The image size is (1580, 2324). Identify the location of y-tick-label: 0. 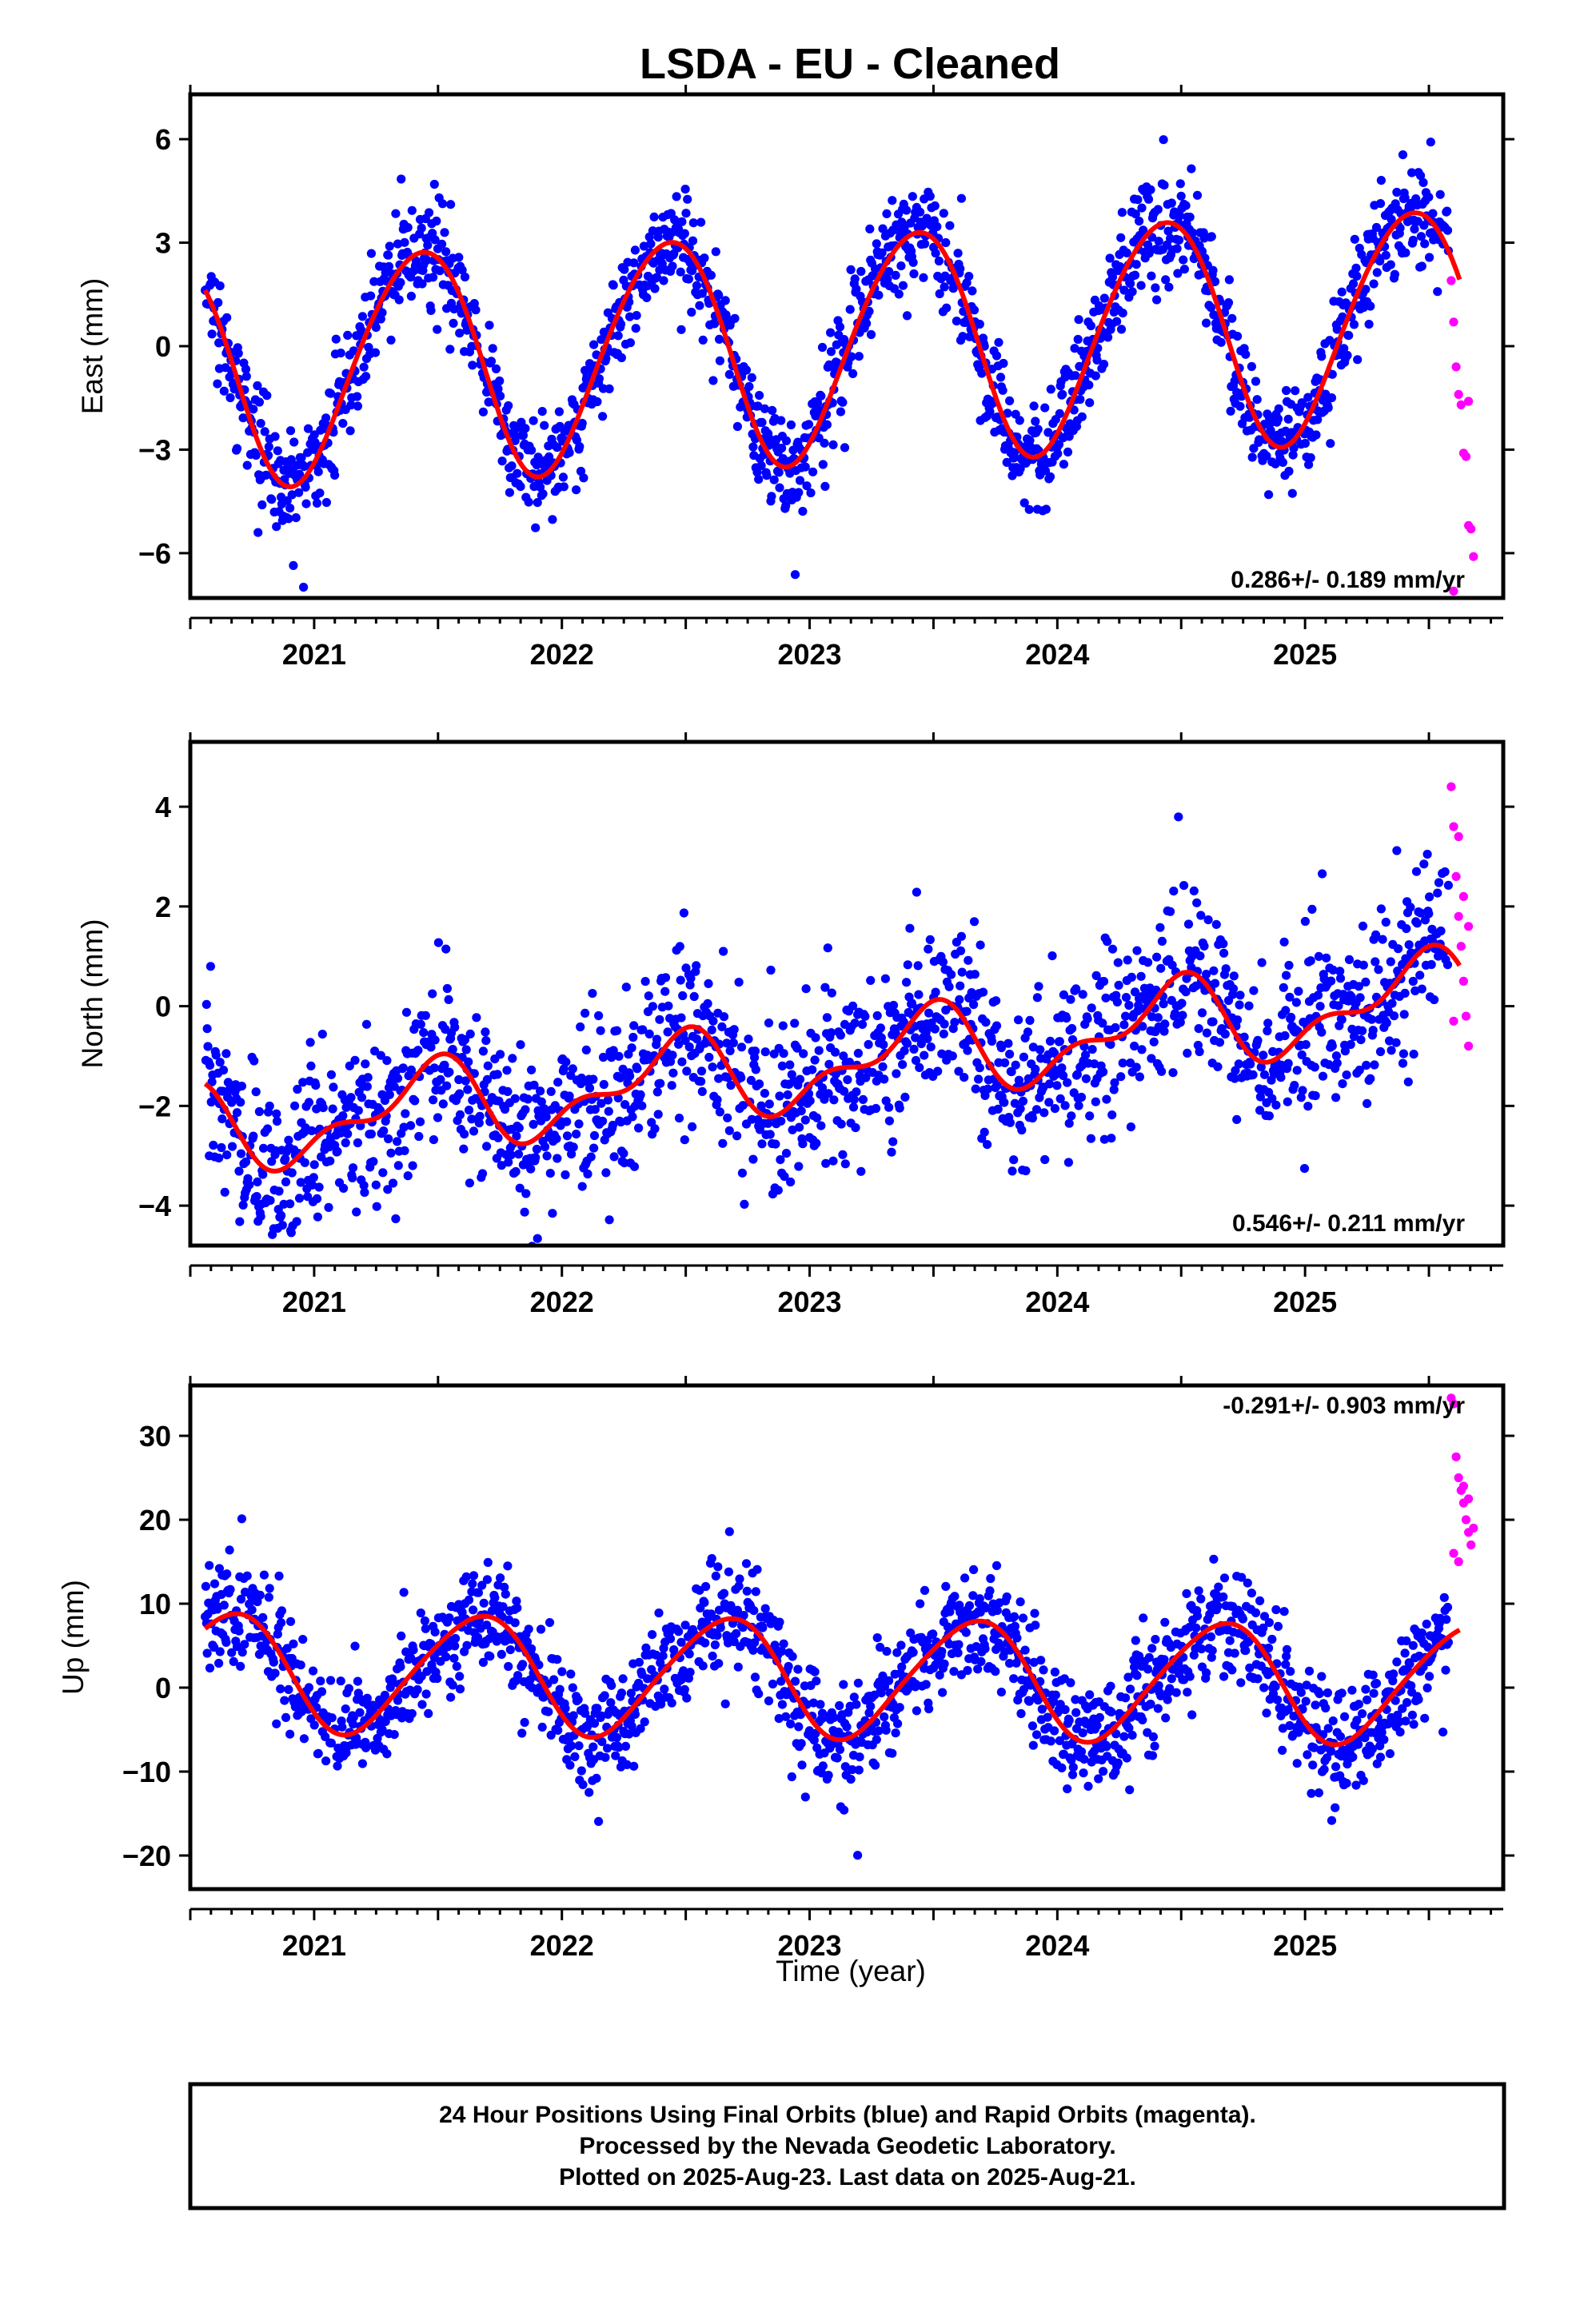
(163, 1007).